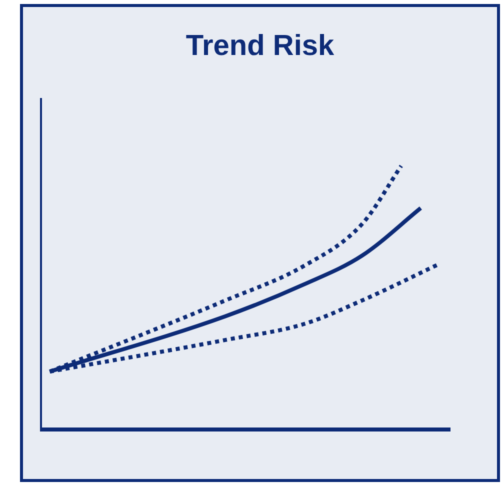  I want to click on chart-title: Trend Risk, so click(260, 46).